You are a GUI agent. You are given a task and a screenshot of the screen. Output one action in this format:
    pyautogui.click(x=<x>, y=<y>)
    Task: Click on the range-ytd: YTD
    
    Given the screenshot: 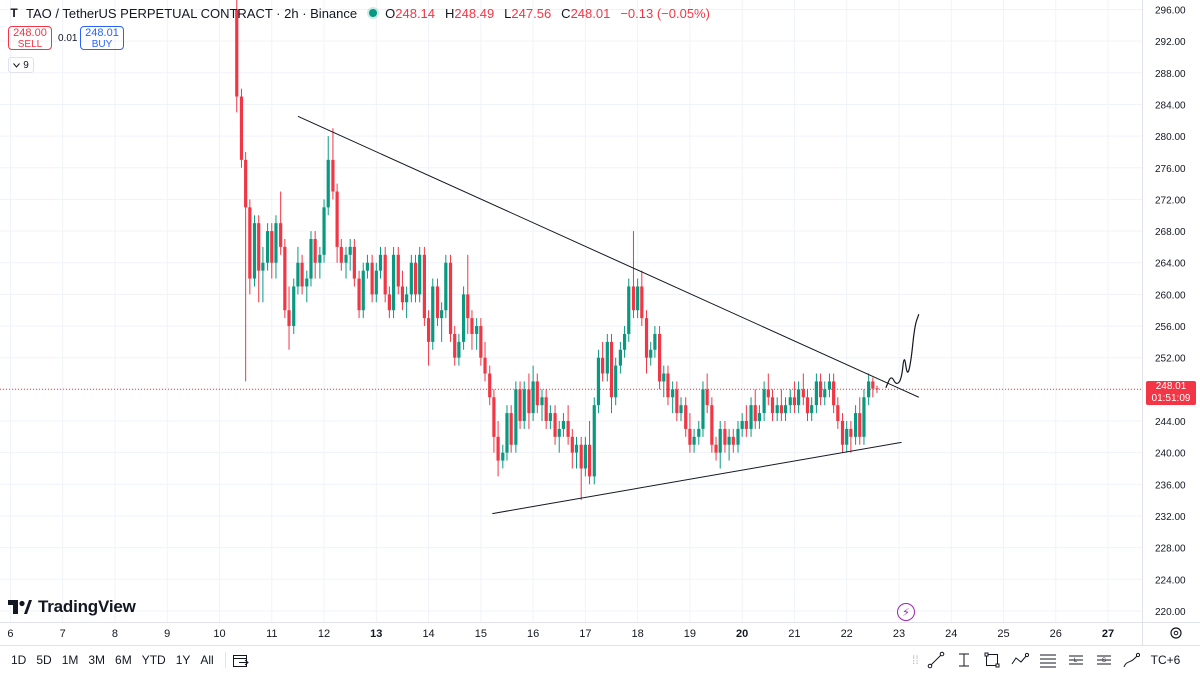 What is the action you would take?
    pyautogui.click(x=153, y=660)
    